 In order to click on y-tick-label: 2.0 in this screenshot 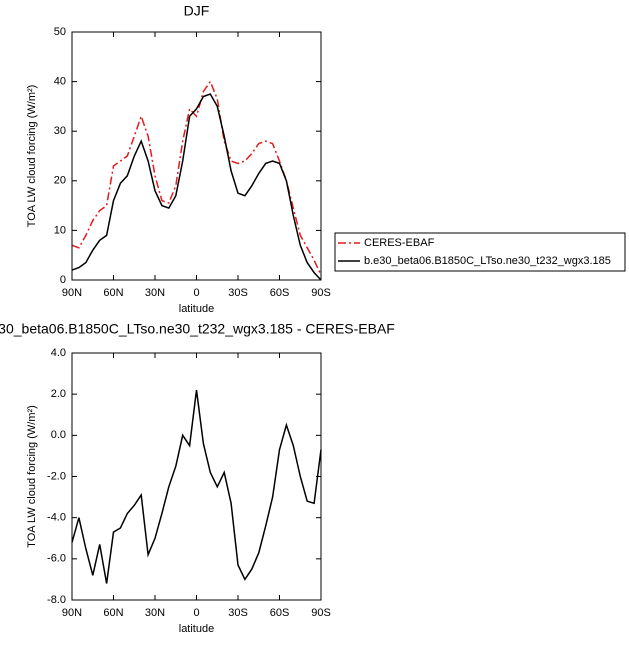, I will do `click(58, 394)`.